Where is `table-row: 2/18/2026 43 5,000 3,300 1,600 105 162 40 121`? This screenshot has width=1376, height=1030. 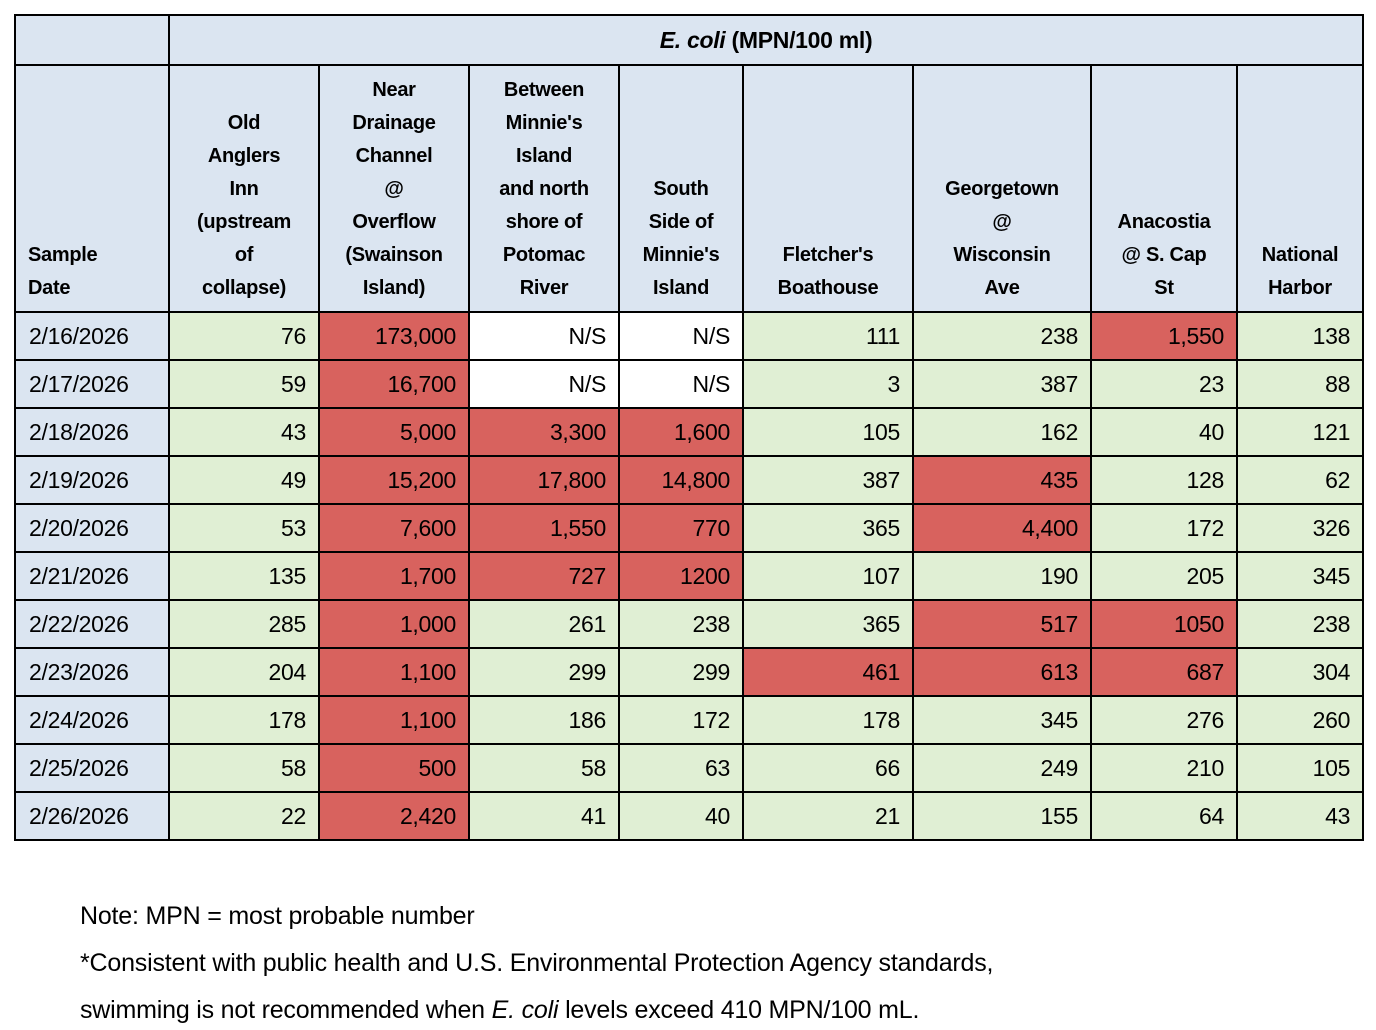 table-row: 2/18/2026 43 5,000 3,300 1,600 105 162 40 121 is located at coordinates (689, 432).